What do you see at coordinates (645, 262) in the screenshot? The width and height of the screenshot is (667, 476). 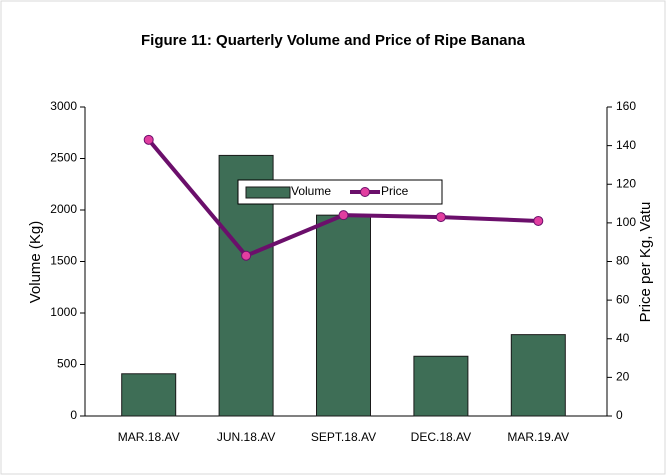 I see `y2-axis-title: Price per Kg, Vatu` at bounding box center [645, 262].